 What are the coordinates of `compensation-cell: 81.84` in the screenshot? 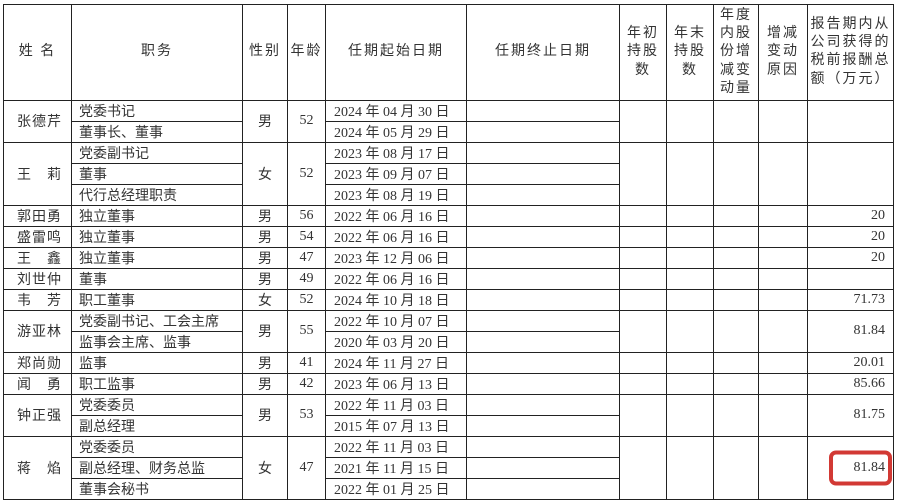 It's located at (850, 467).